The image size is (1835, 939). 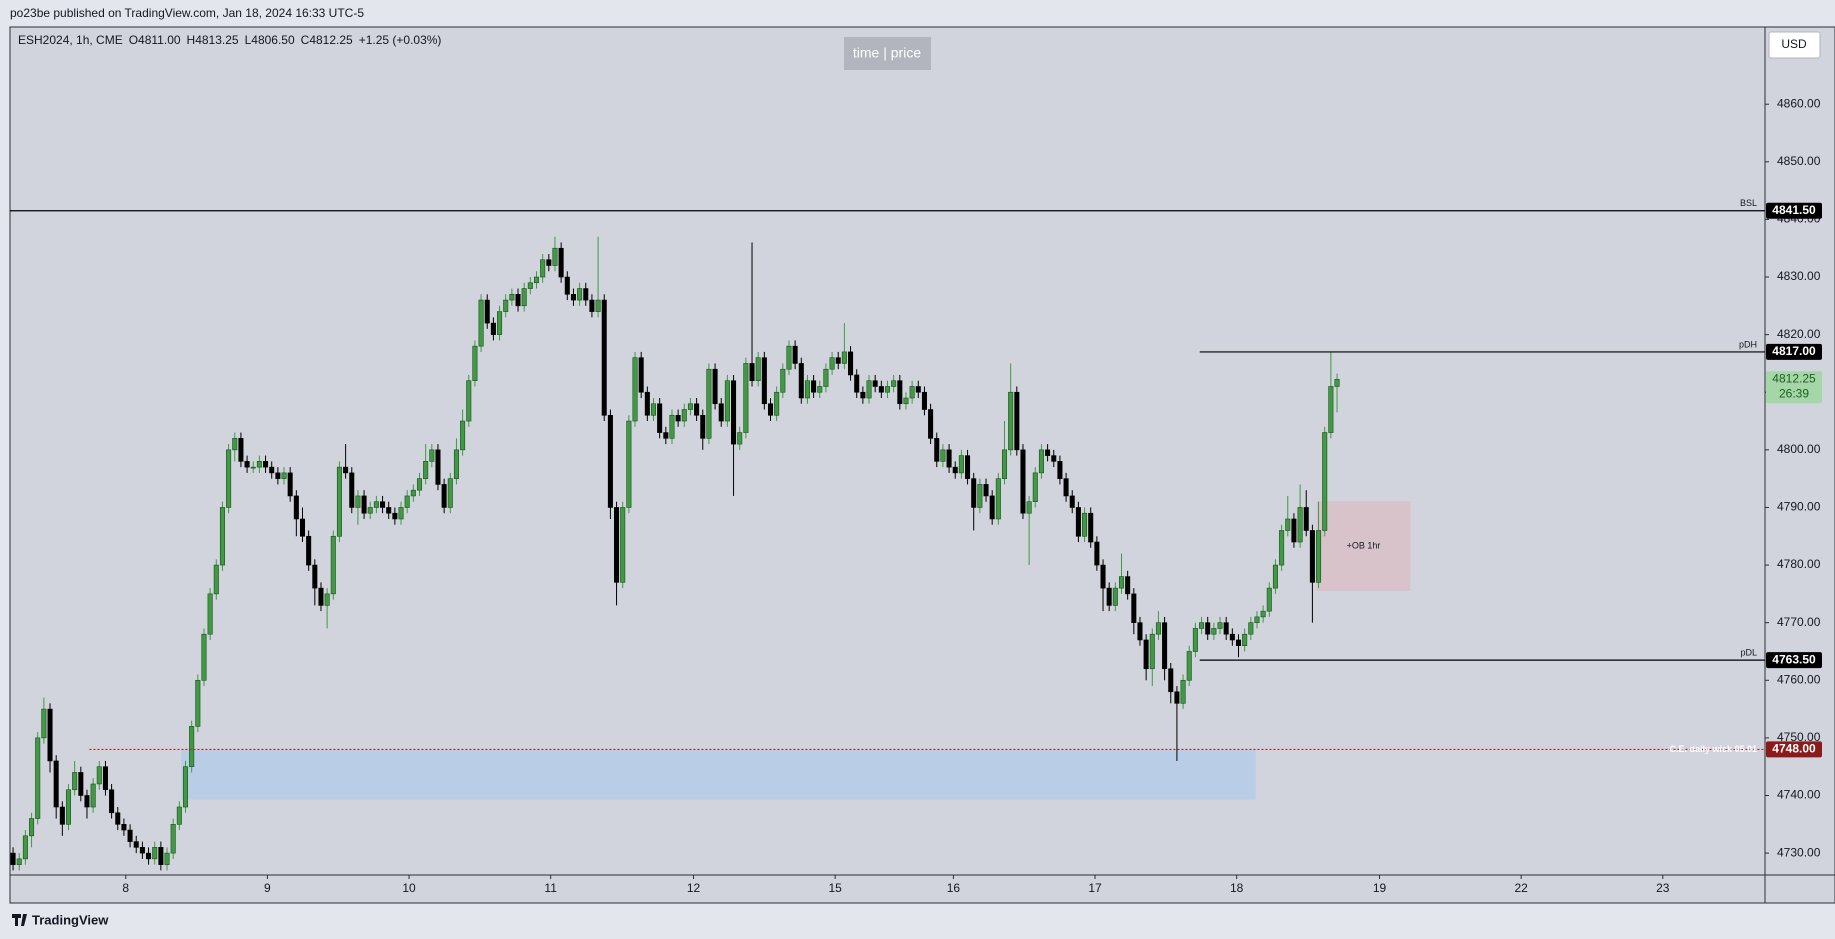 I want to click on level-tag-label: 4817.00, so click(x=1794, y=351).